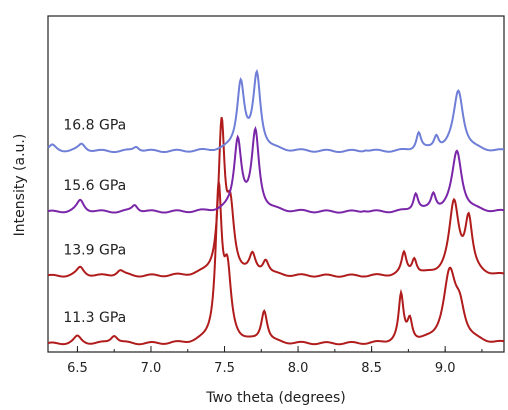 This screenshot has width=508, height=410. What do you see at coordinates (77, 368) in the screenshot?
I see `x-tick-label: 6.5` at bounding box center [77, 368].